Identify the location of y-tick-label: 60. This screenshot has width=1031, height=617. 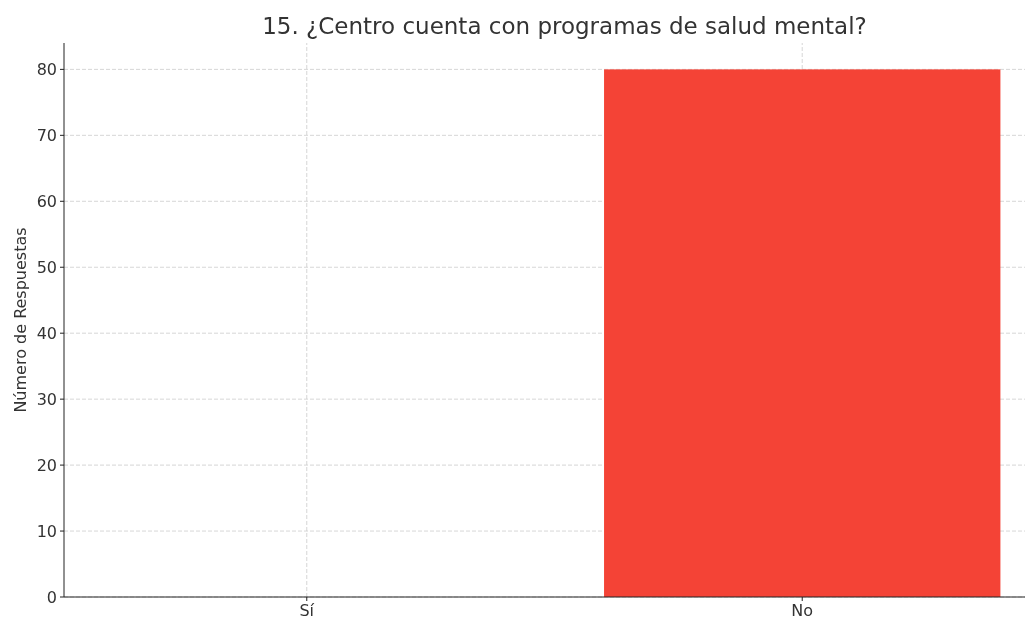
(46, 201).